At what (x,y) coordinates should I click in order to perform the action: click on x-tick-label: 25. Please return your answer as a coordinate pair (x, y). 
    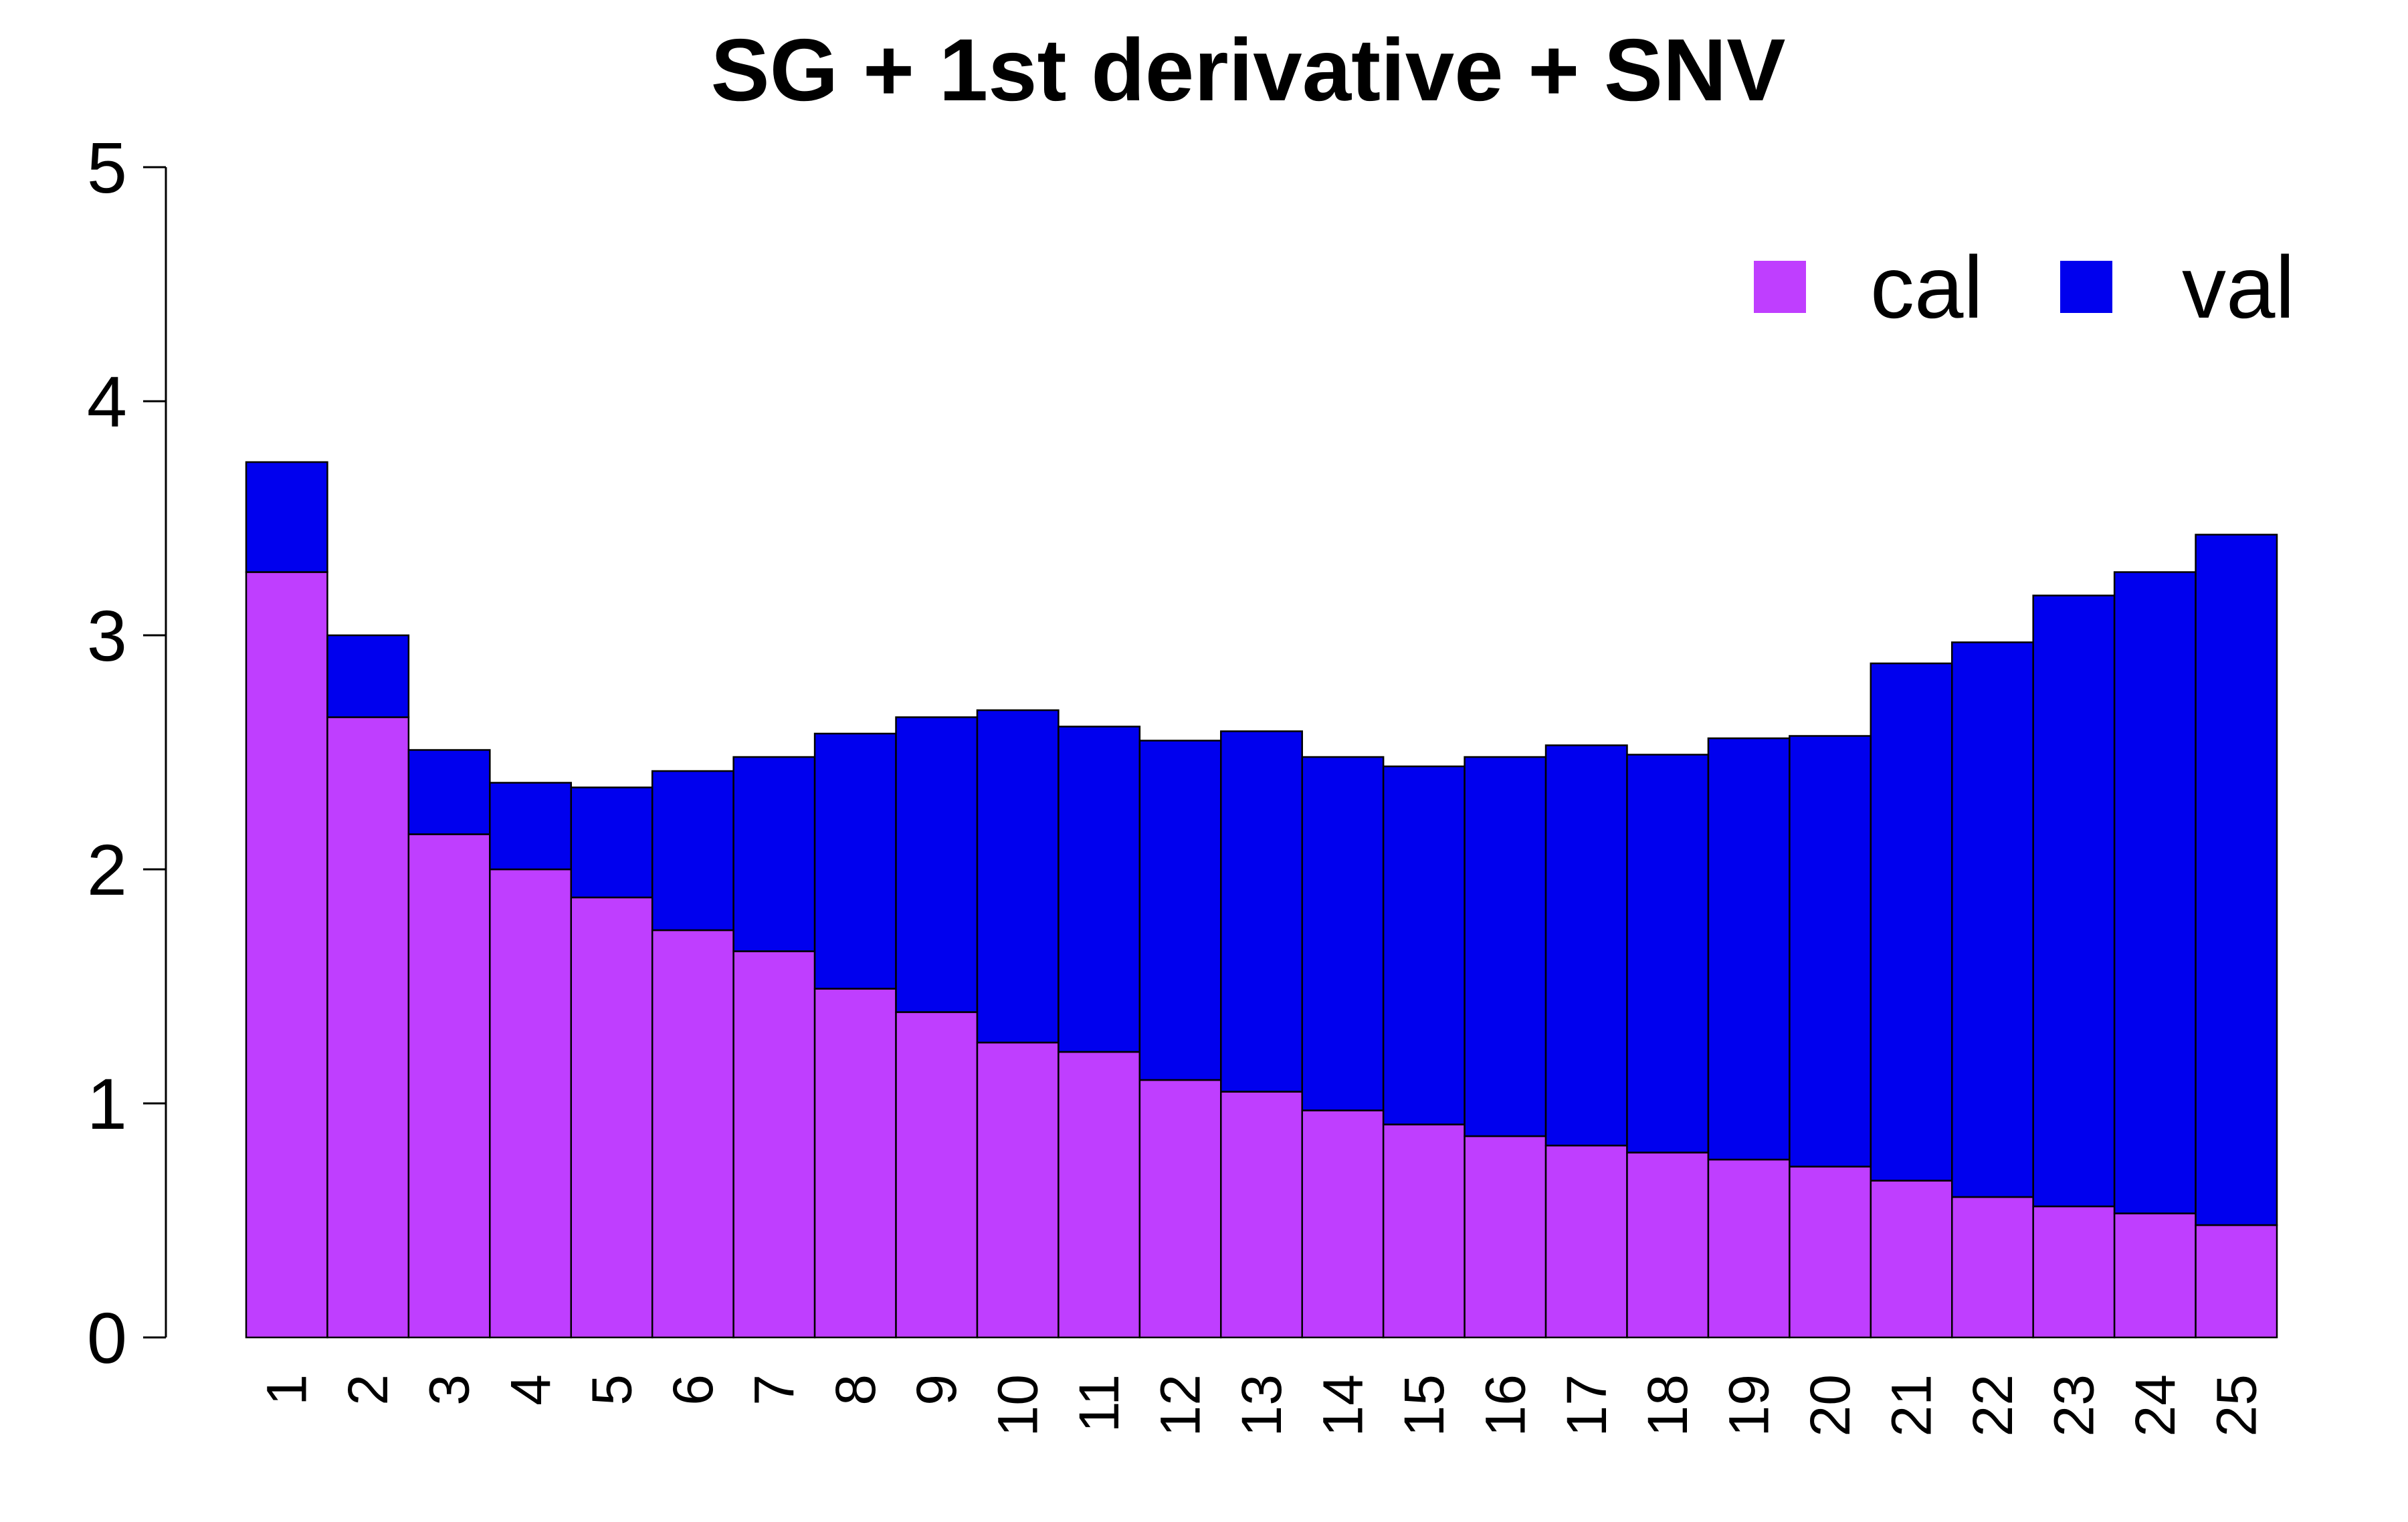
    Looking at the image, I should click on (2236, 1405).